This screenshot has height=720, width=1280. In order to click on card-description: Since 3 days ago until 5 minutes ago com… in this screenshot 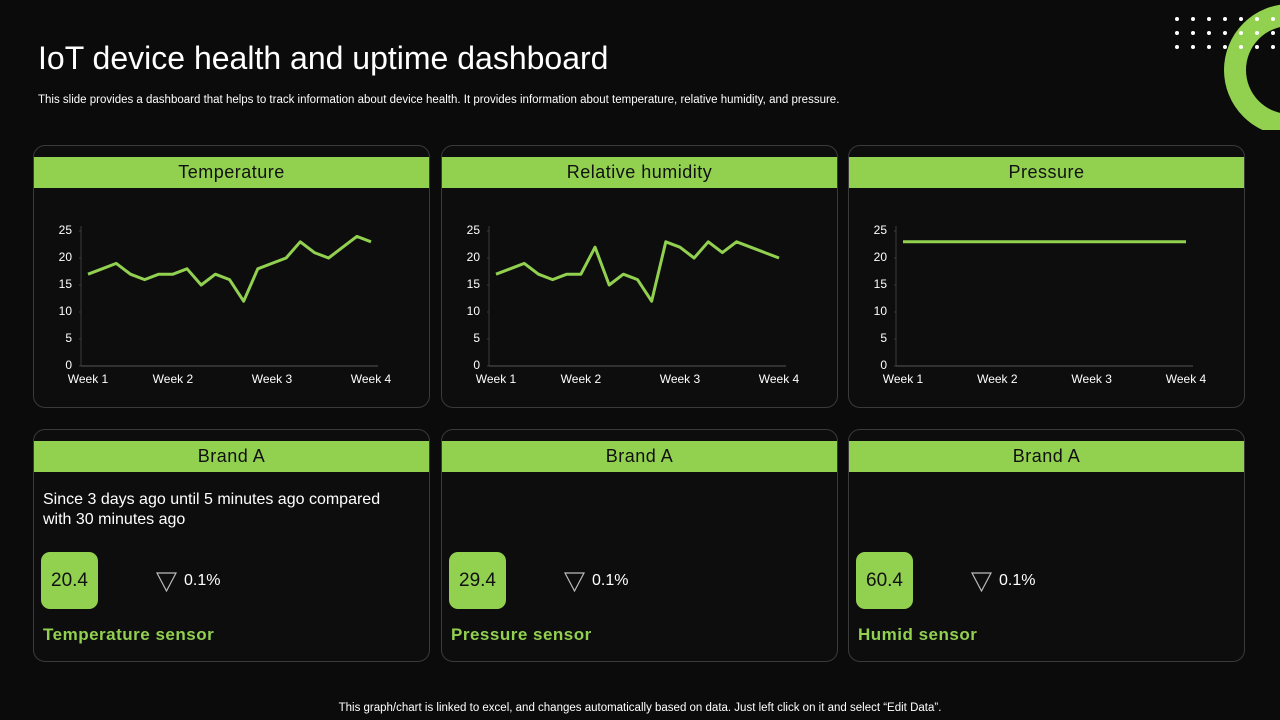, I will do `click(212, 509)`.